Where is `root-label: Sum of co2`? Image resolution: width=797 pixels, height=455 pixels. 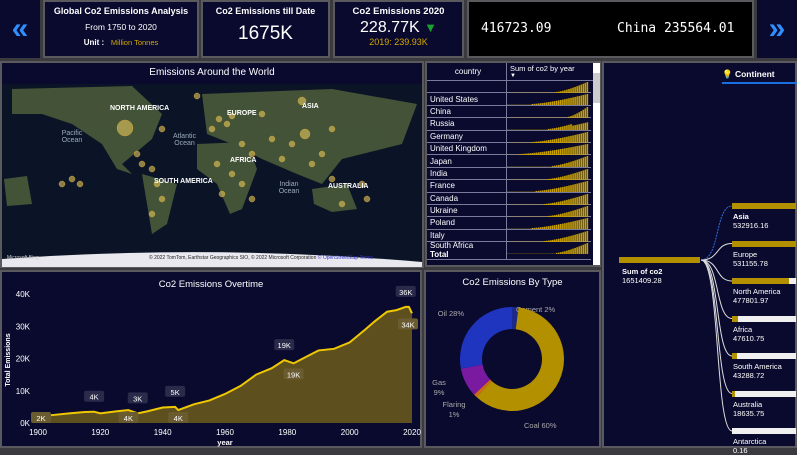 root-label: Sum of co2 is located at coordinates (642, 271).